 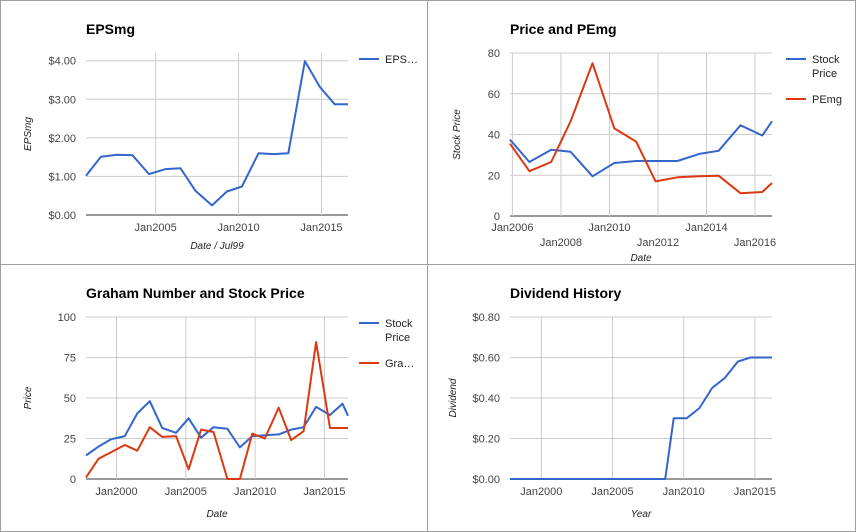 What do you see at coordinates (62, 177) in the screenshot?
I see `y-tick-label: $1.00` at bounding box center [62, 177].